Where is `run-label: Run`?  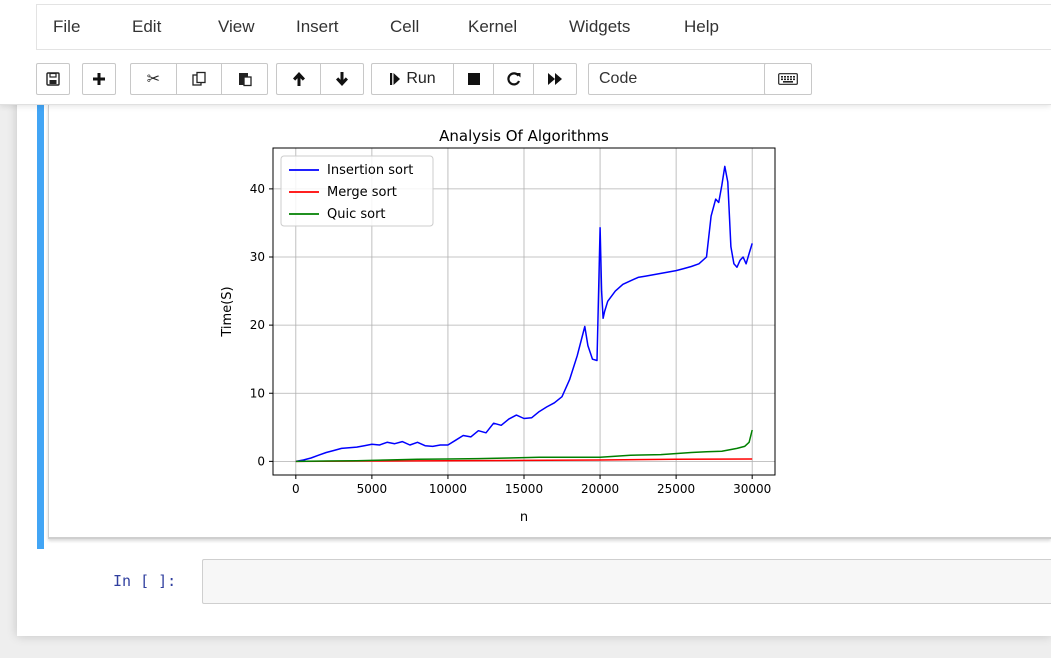 run-label: Run is located at coordinates (421, 78).